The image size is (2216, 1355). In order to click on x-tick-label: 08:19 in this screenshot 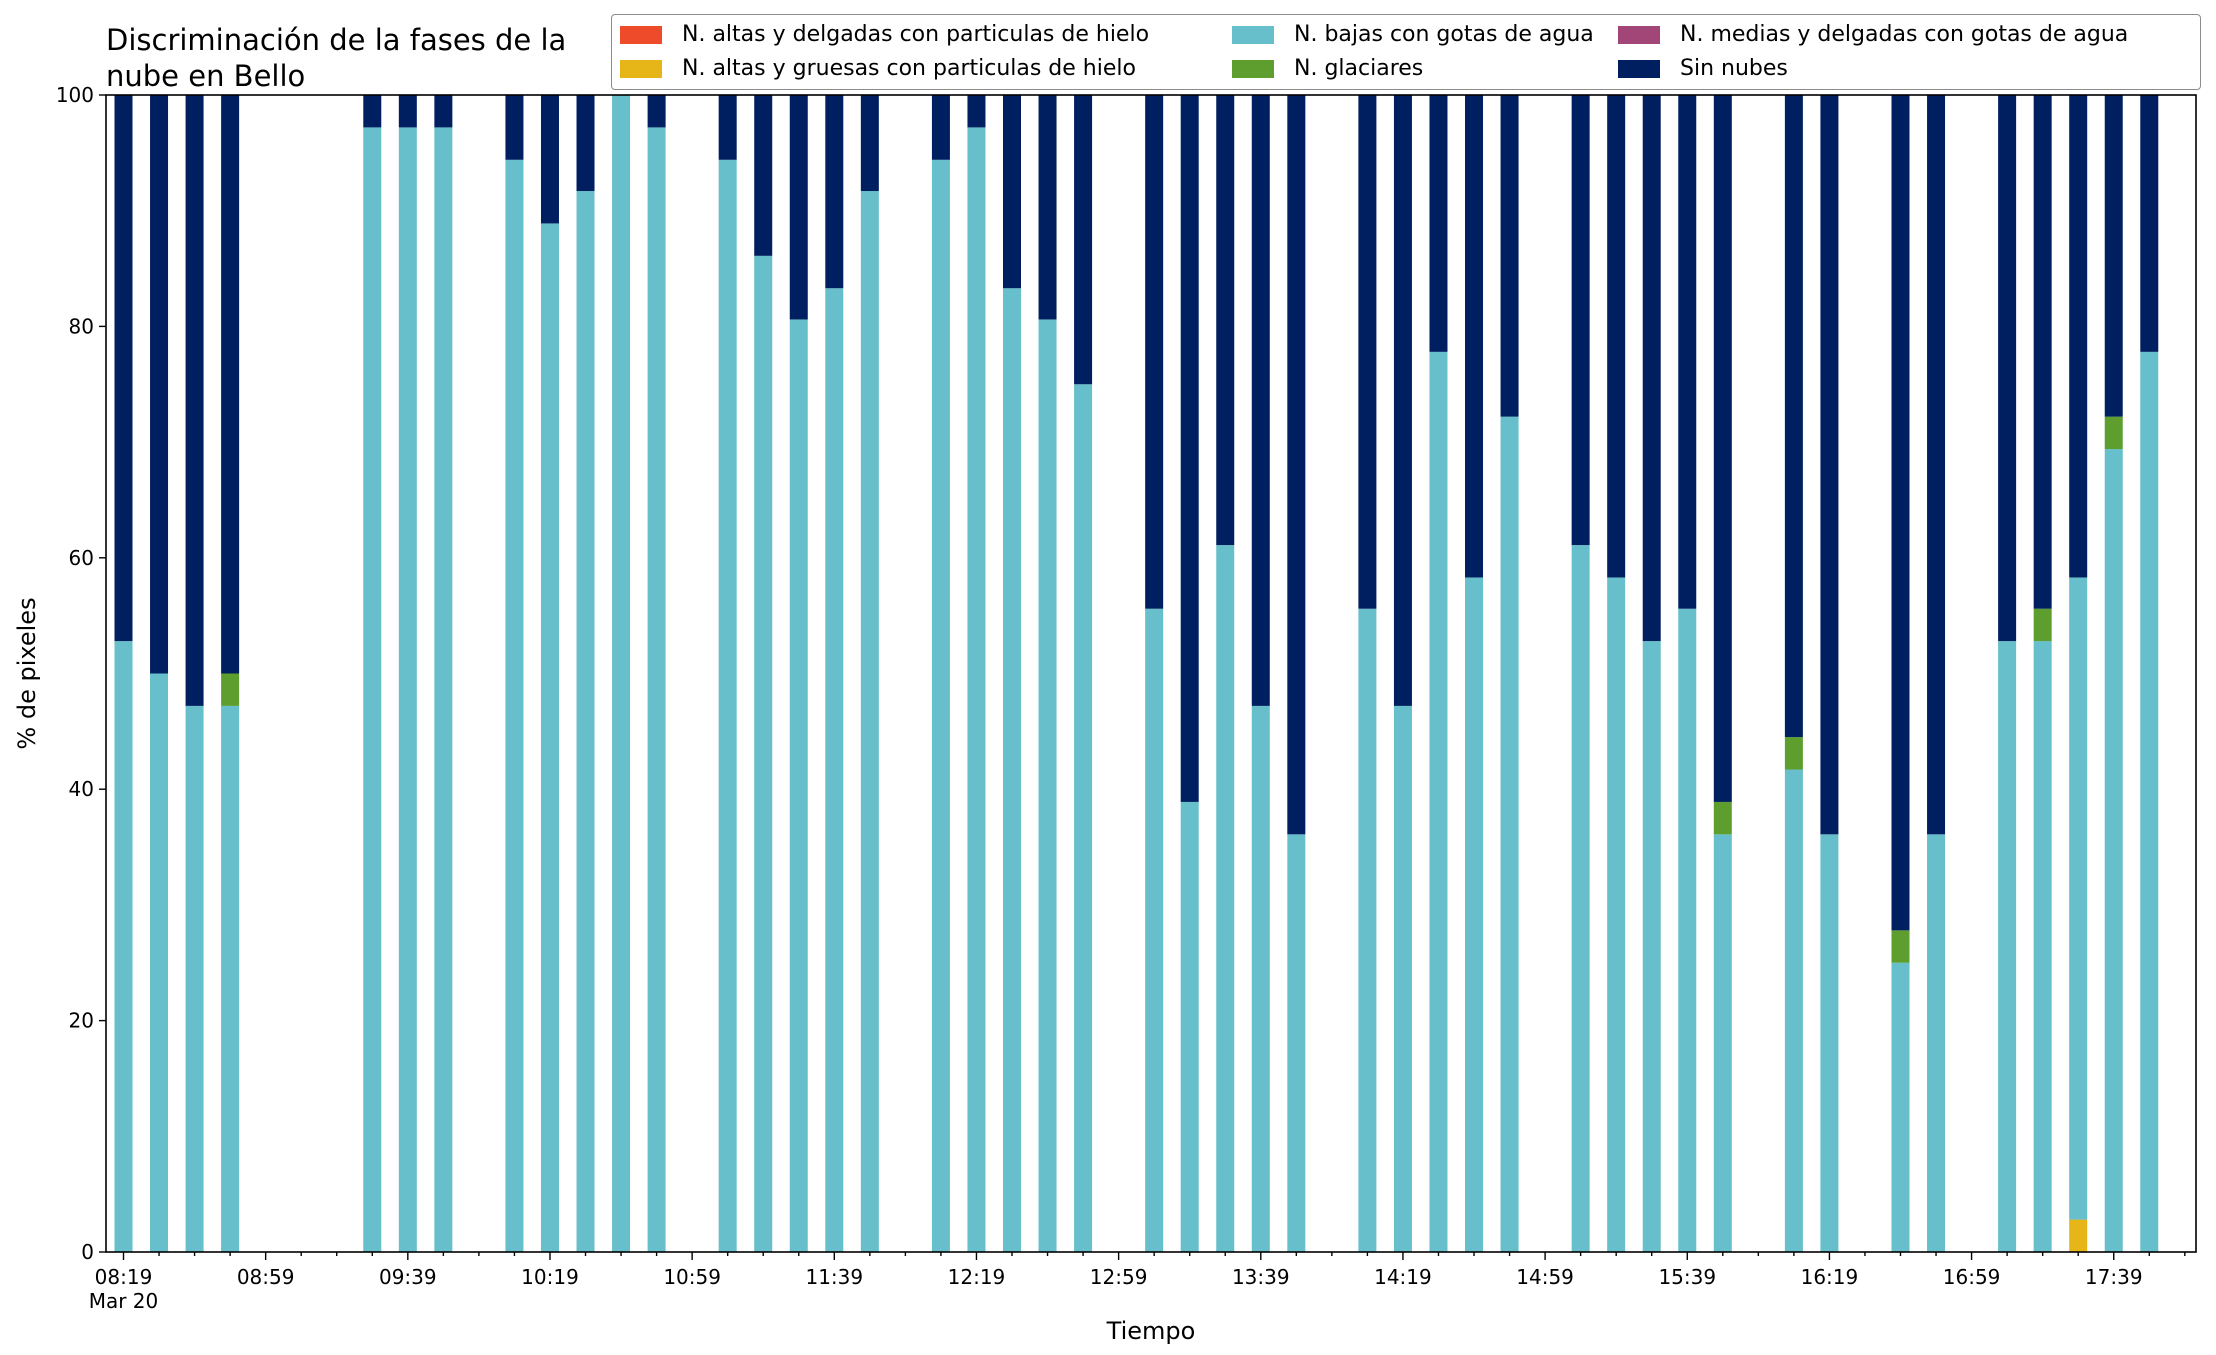, I will do `click(124, 1277)`.